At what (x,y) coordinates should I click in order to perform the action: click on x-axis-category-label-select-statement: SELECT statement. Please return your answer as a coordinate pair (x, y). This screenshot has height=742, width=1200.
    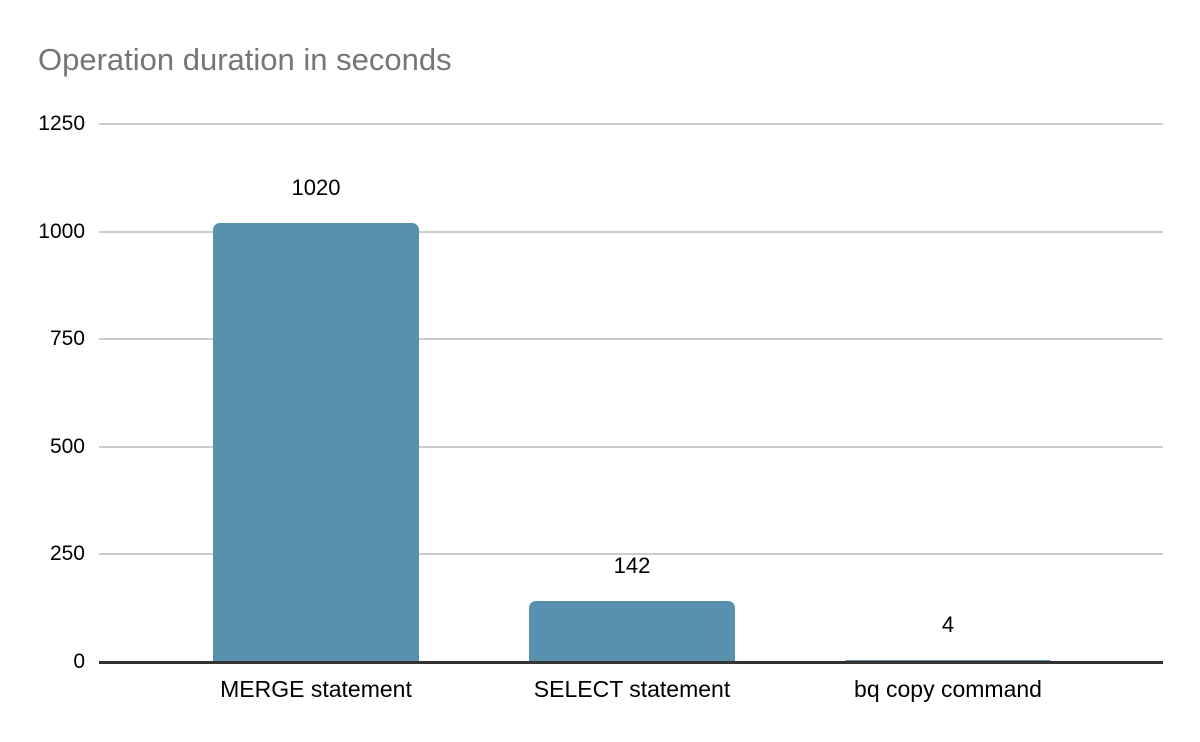
    Looking at the image, I should click on (632, 689).